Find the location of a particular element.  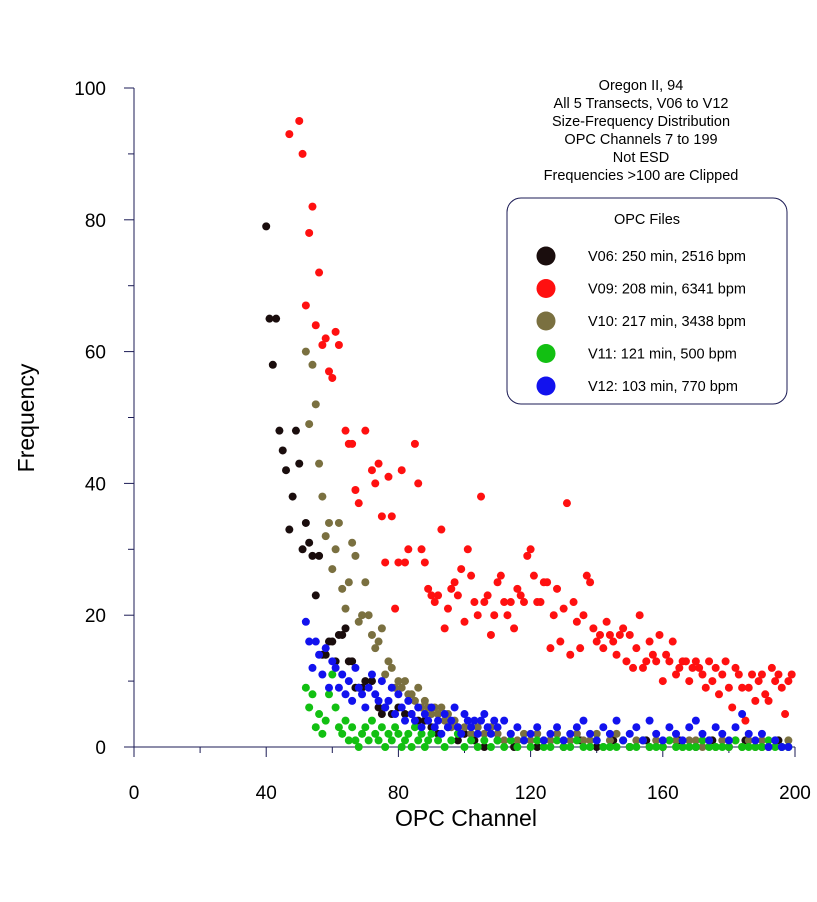

legend-item: V12: 103 min, 770 bpm is located at coordinates (637, 386).